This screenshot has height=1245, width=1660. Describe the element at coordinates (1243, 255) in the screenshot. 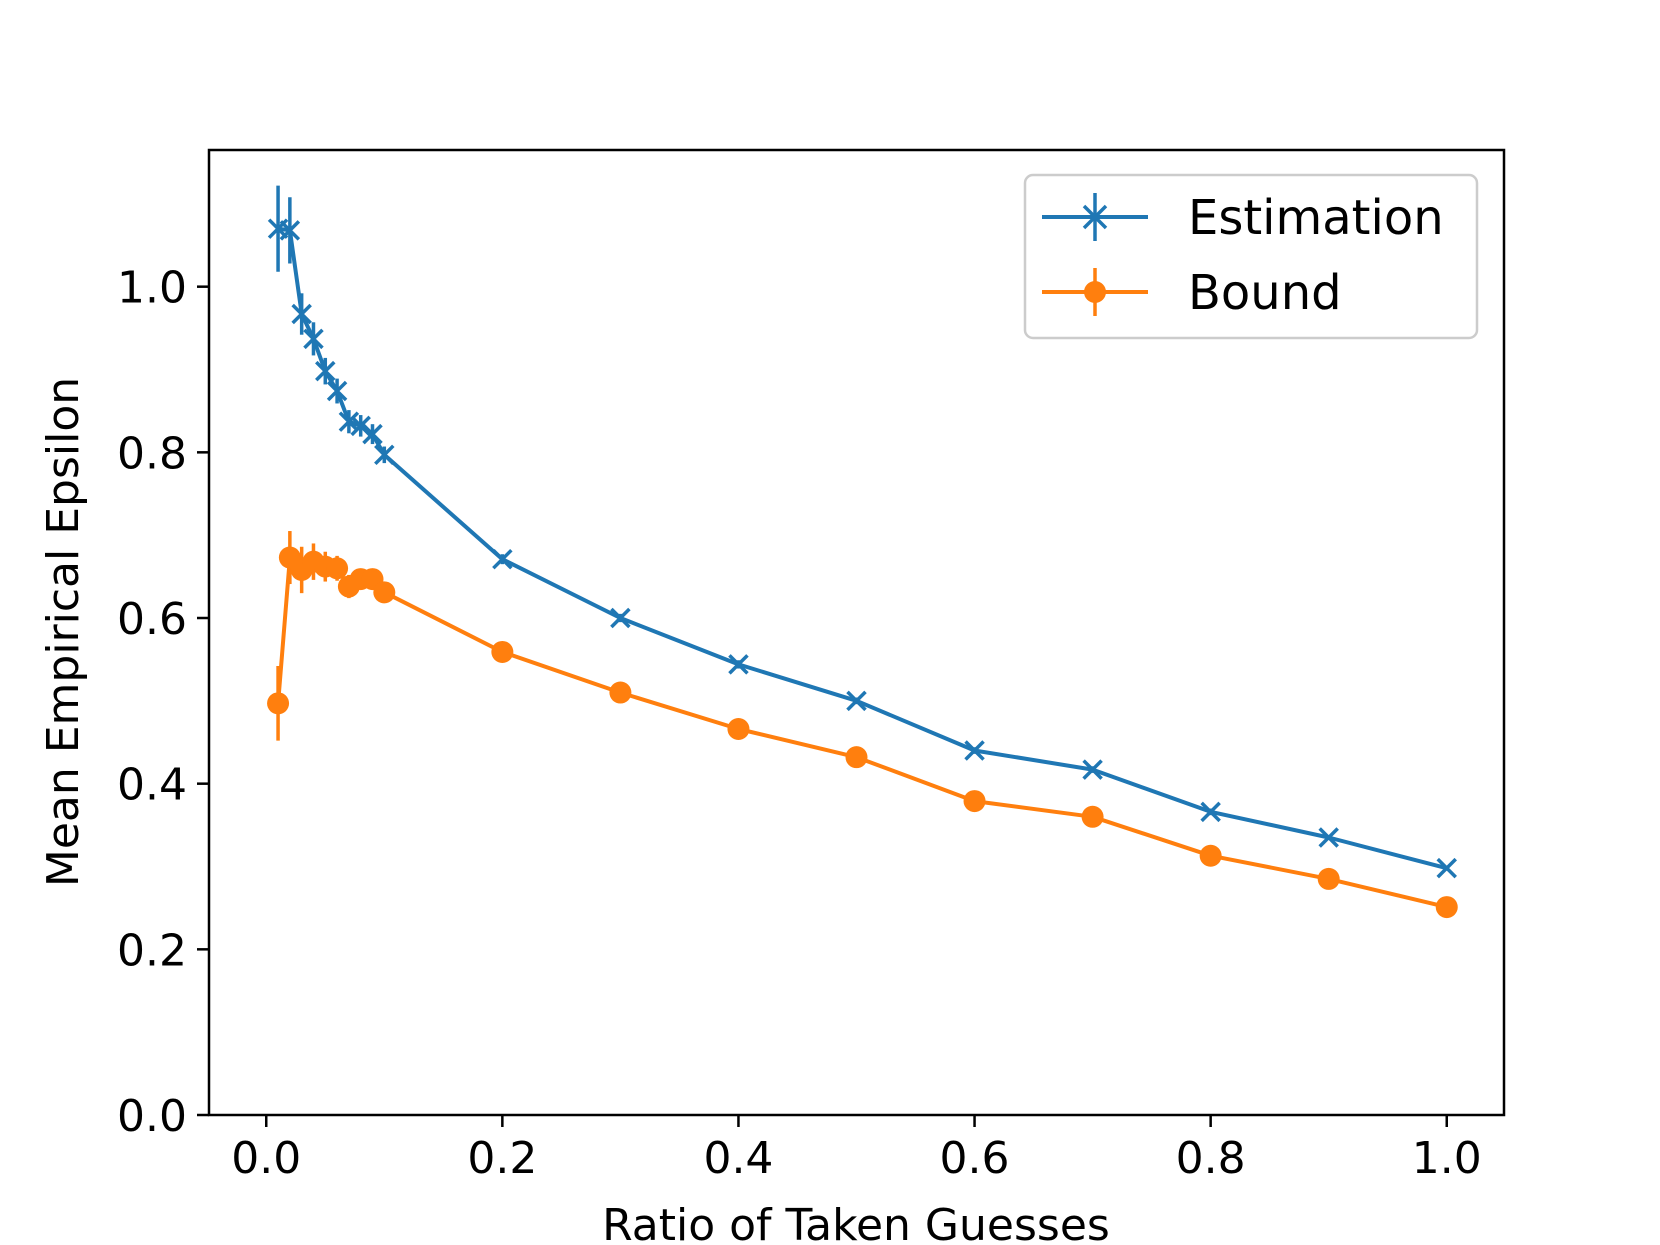

I see `legend-entries: Estimation Bound` at that location.